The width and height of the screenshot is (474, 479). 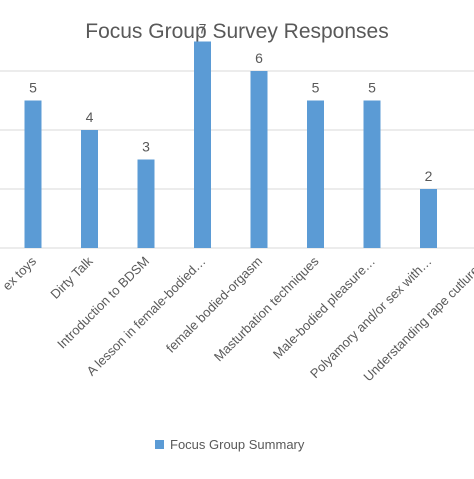 What do you see at coordinates (214, 305) in the screenshot?
I see `x-tick-label: female bodied-orgasm` at bounding box center [214, 305].